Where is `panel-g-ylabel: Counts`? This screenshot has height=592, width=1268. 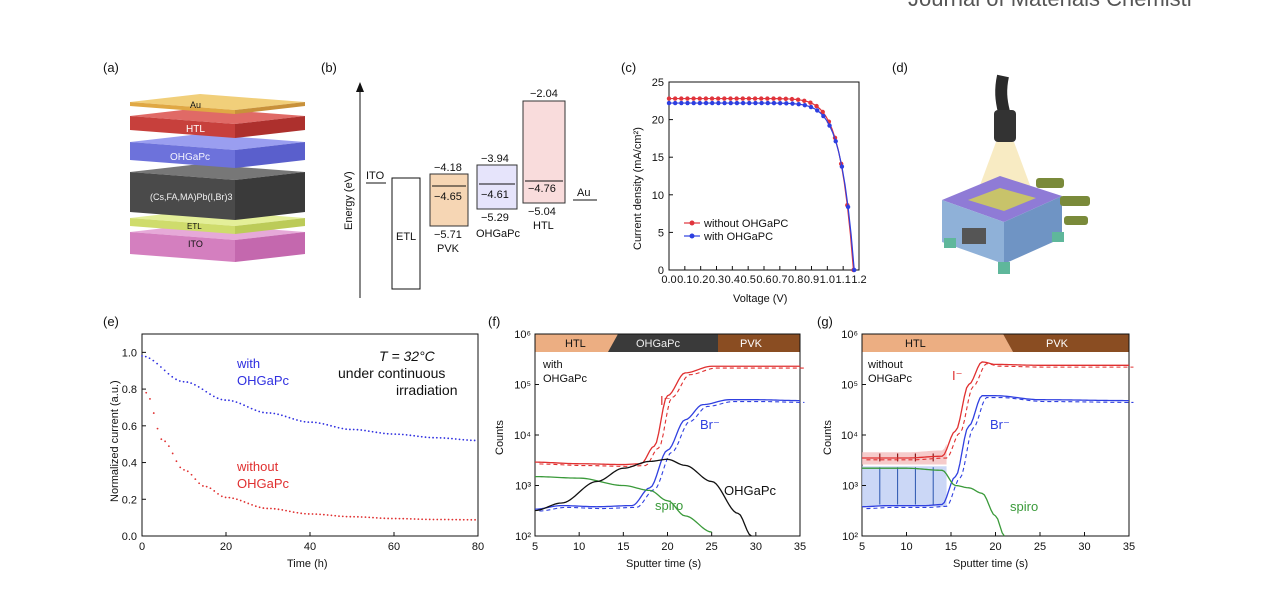
panel-g-ylabel: Counts is located at coordinates (828, 437).